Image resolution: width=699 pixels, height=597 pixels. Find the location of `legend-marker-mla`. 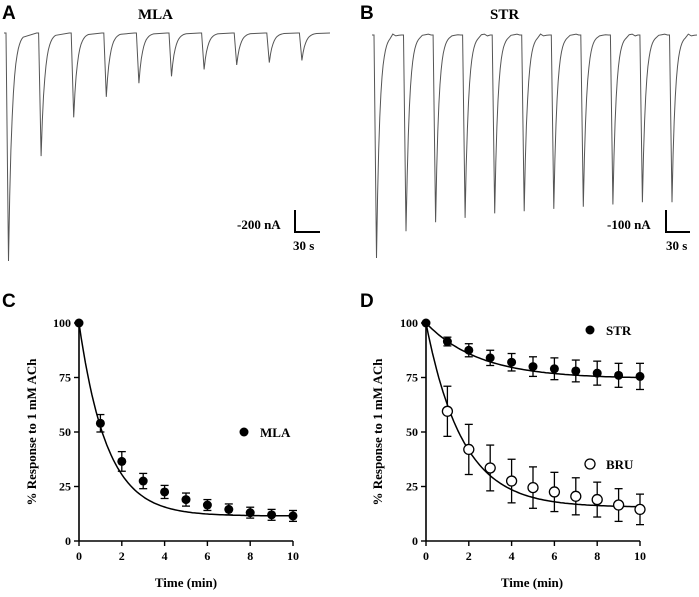

legend-marker-mla is located at coordinates (244, 432).